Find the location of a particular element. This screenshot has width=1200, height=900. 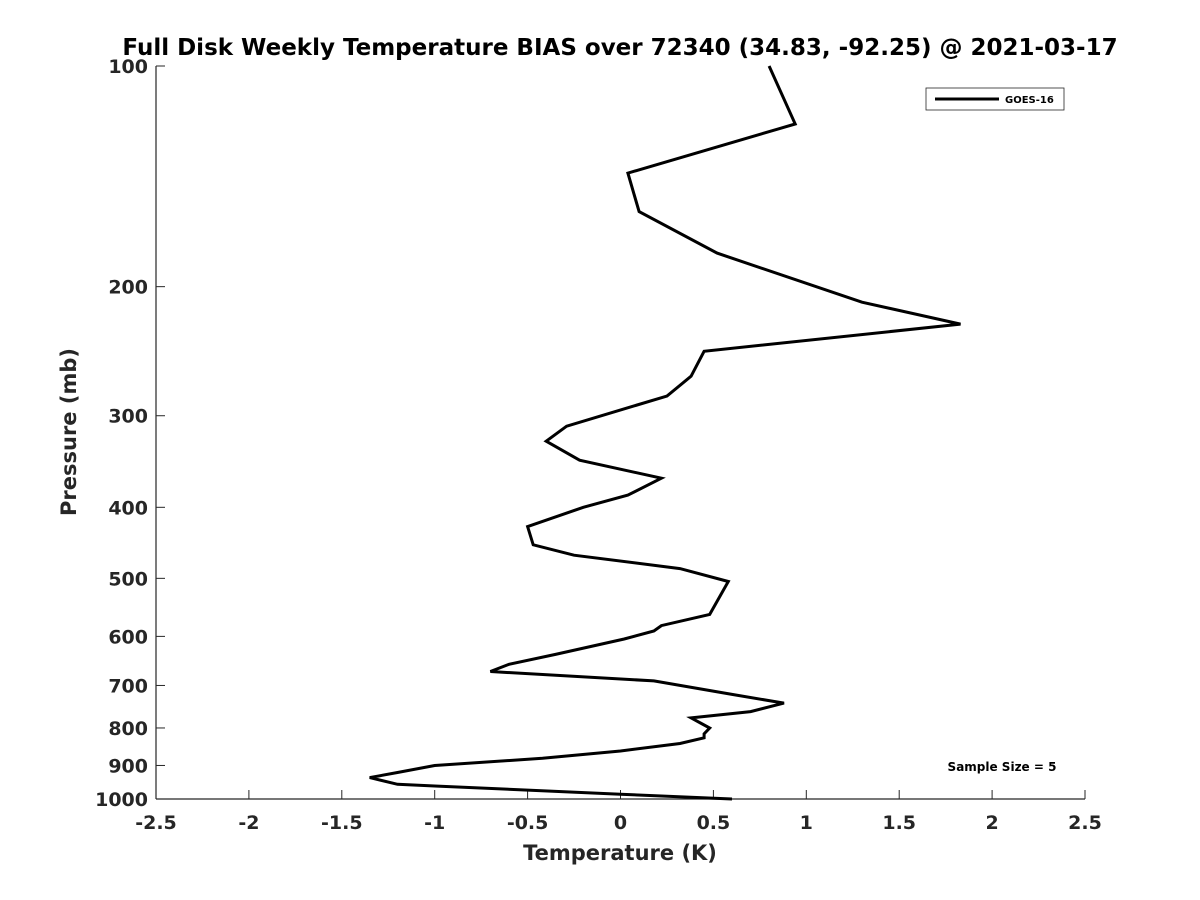

x-tick-label: -1 is located at coordinates (434, 823).